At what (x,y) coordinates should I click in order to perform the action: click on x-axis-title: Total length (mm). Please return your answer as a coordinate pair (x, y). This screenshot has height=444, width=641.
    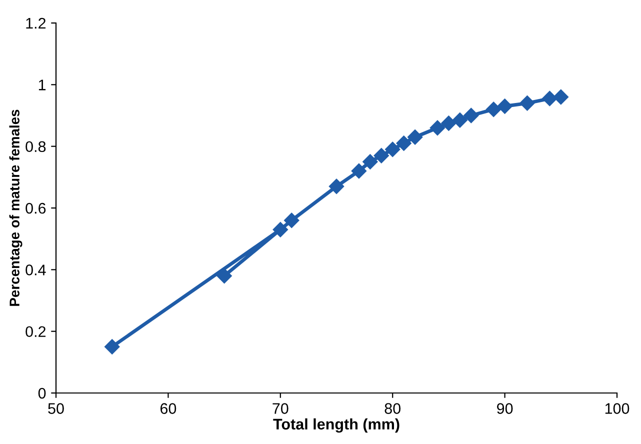
    Looking at the image, I should click on (336, 425).